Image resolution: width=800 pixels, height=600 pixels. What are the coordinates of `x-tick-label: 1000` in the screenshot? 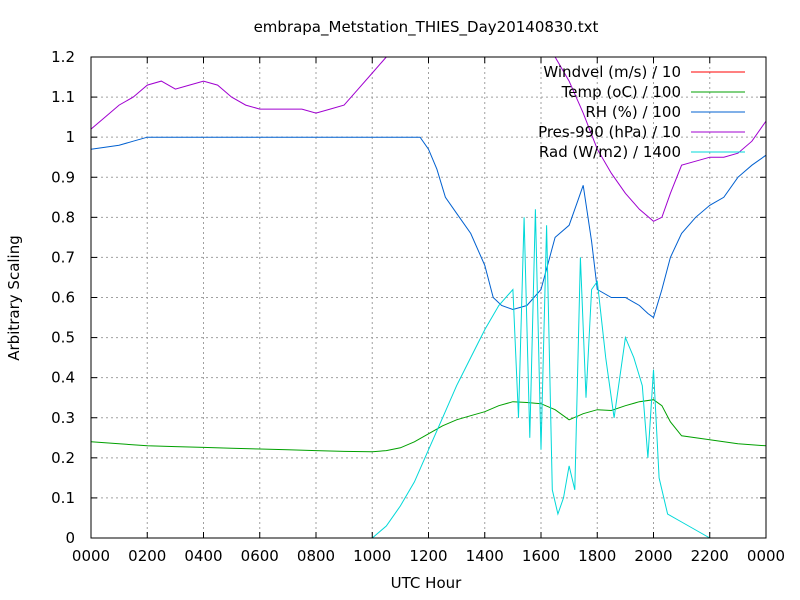 It's located at (372, 556).